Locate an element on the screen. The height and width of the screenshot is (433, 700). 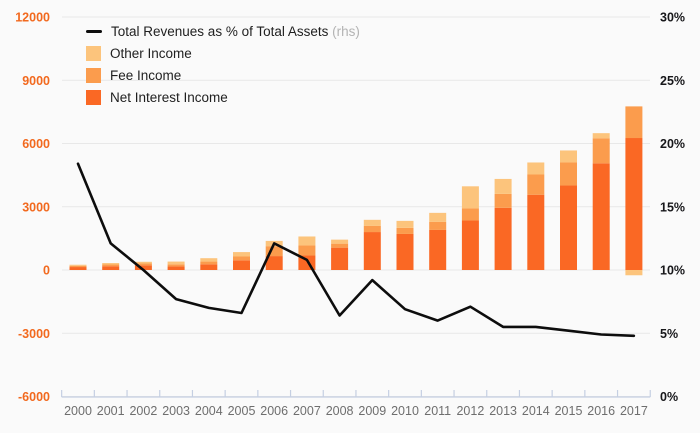
left-axis-tick-label: 3000 is located at coordinates (36, 207).